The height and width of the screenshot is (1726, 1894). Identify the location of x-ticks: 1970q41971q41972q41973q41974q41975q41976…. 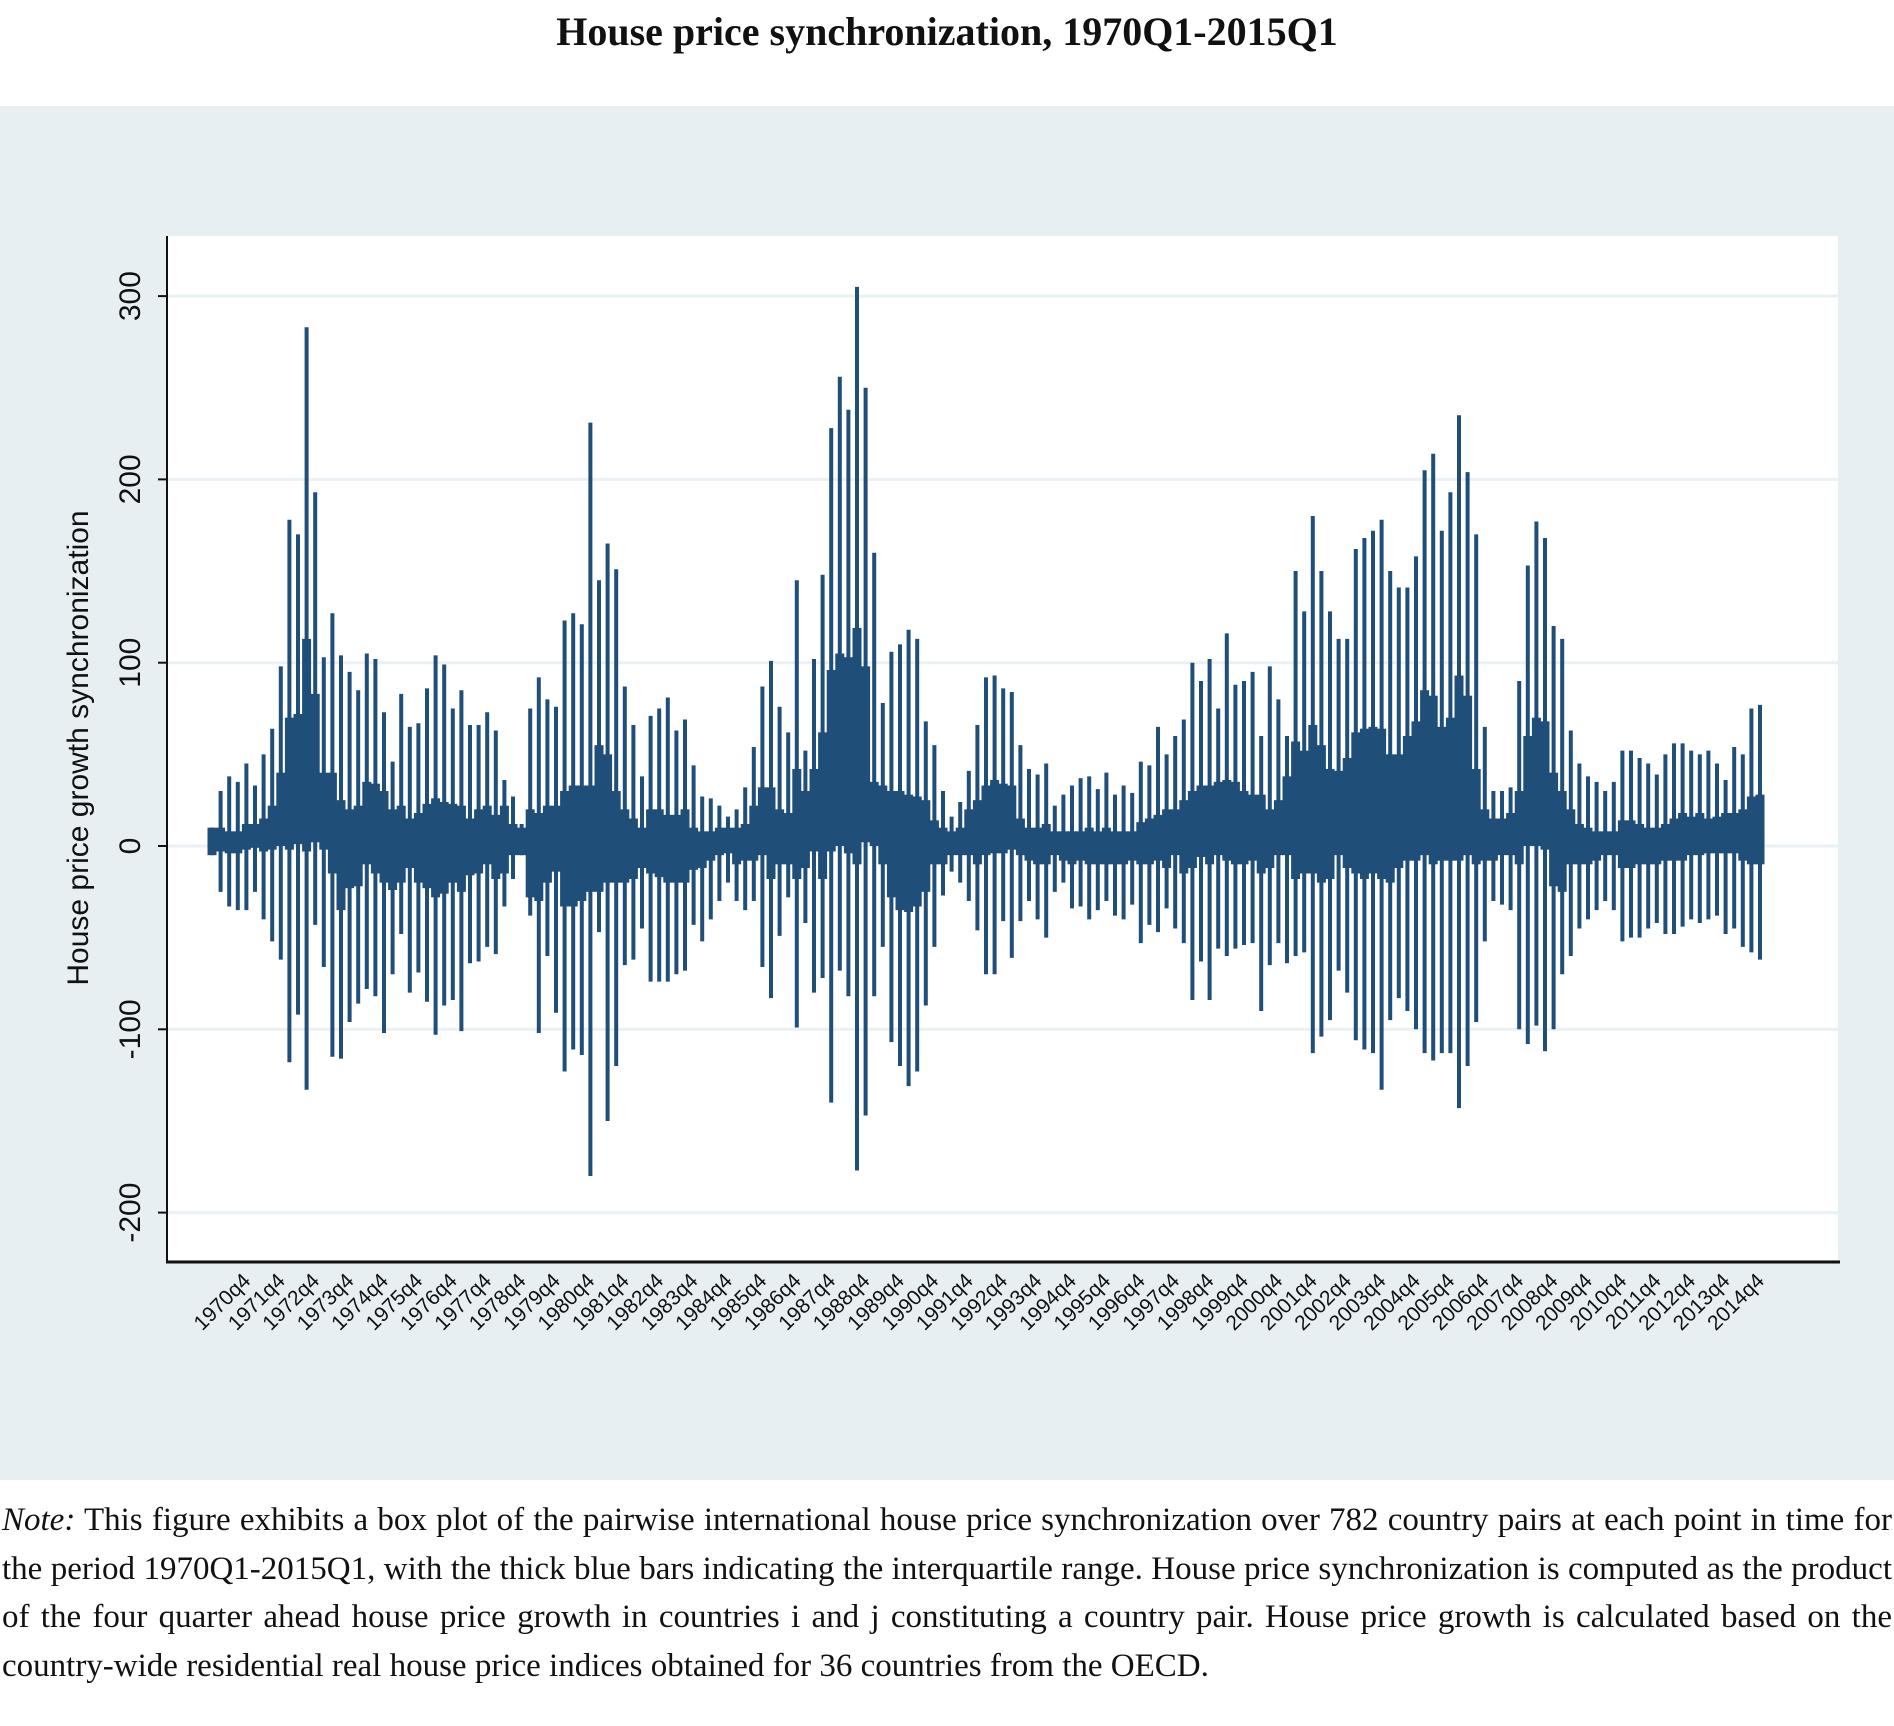
(980, 1302).